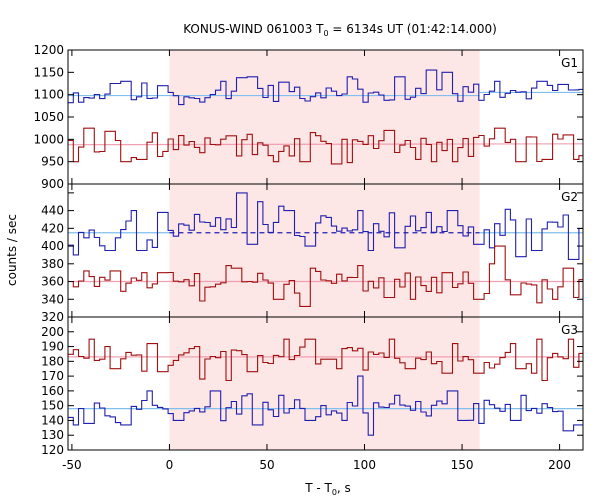 This screenshot has height=500, width=600. Describe the element at coordinates (52, 420) in the screenshot. I see `y-tick-label: 140` at that location.